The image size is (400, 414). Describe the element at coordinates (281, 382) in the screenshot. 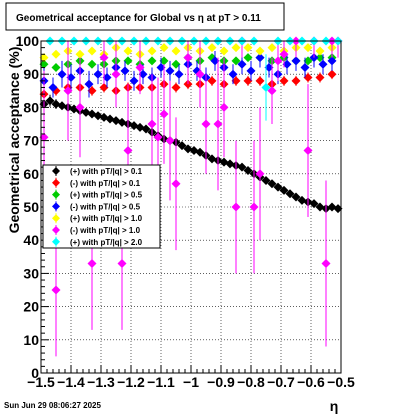

I see `x-tick-label: −0.7` at that location.